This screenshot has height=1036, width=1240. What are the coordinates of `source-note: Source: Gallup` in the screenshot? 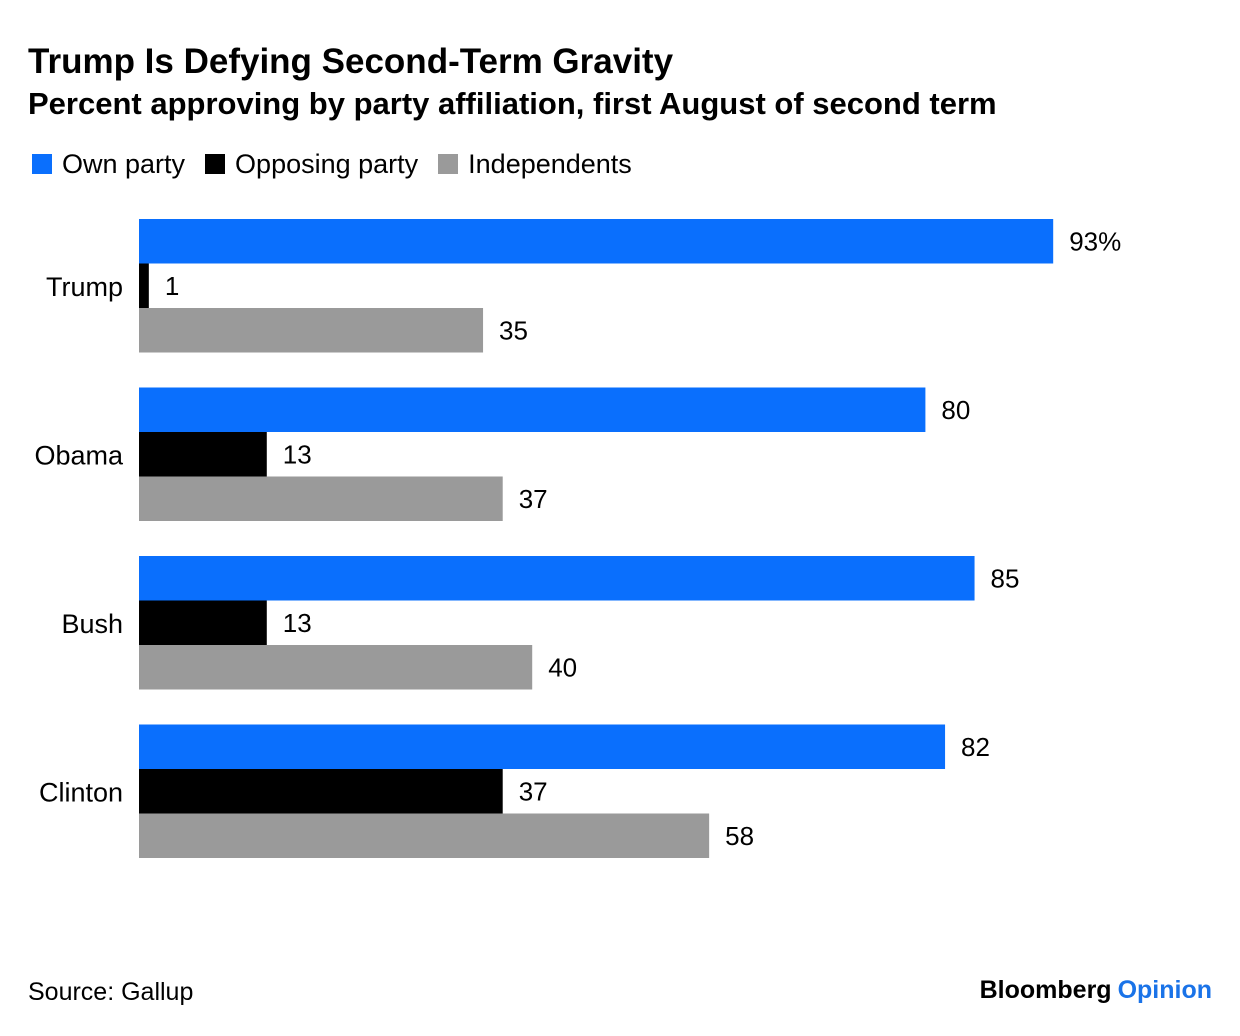 It's located at (111, 992).